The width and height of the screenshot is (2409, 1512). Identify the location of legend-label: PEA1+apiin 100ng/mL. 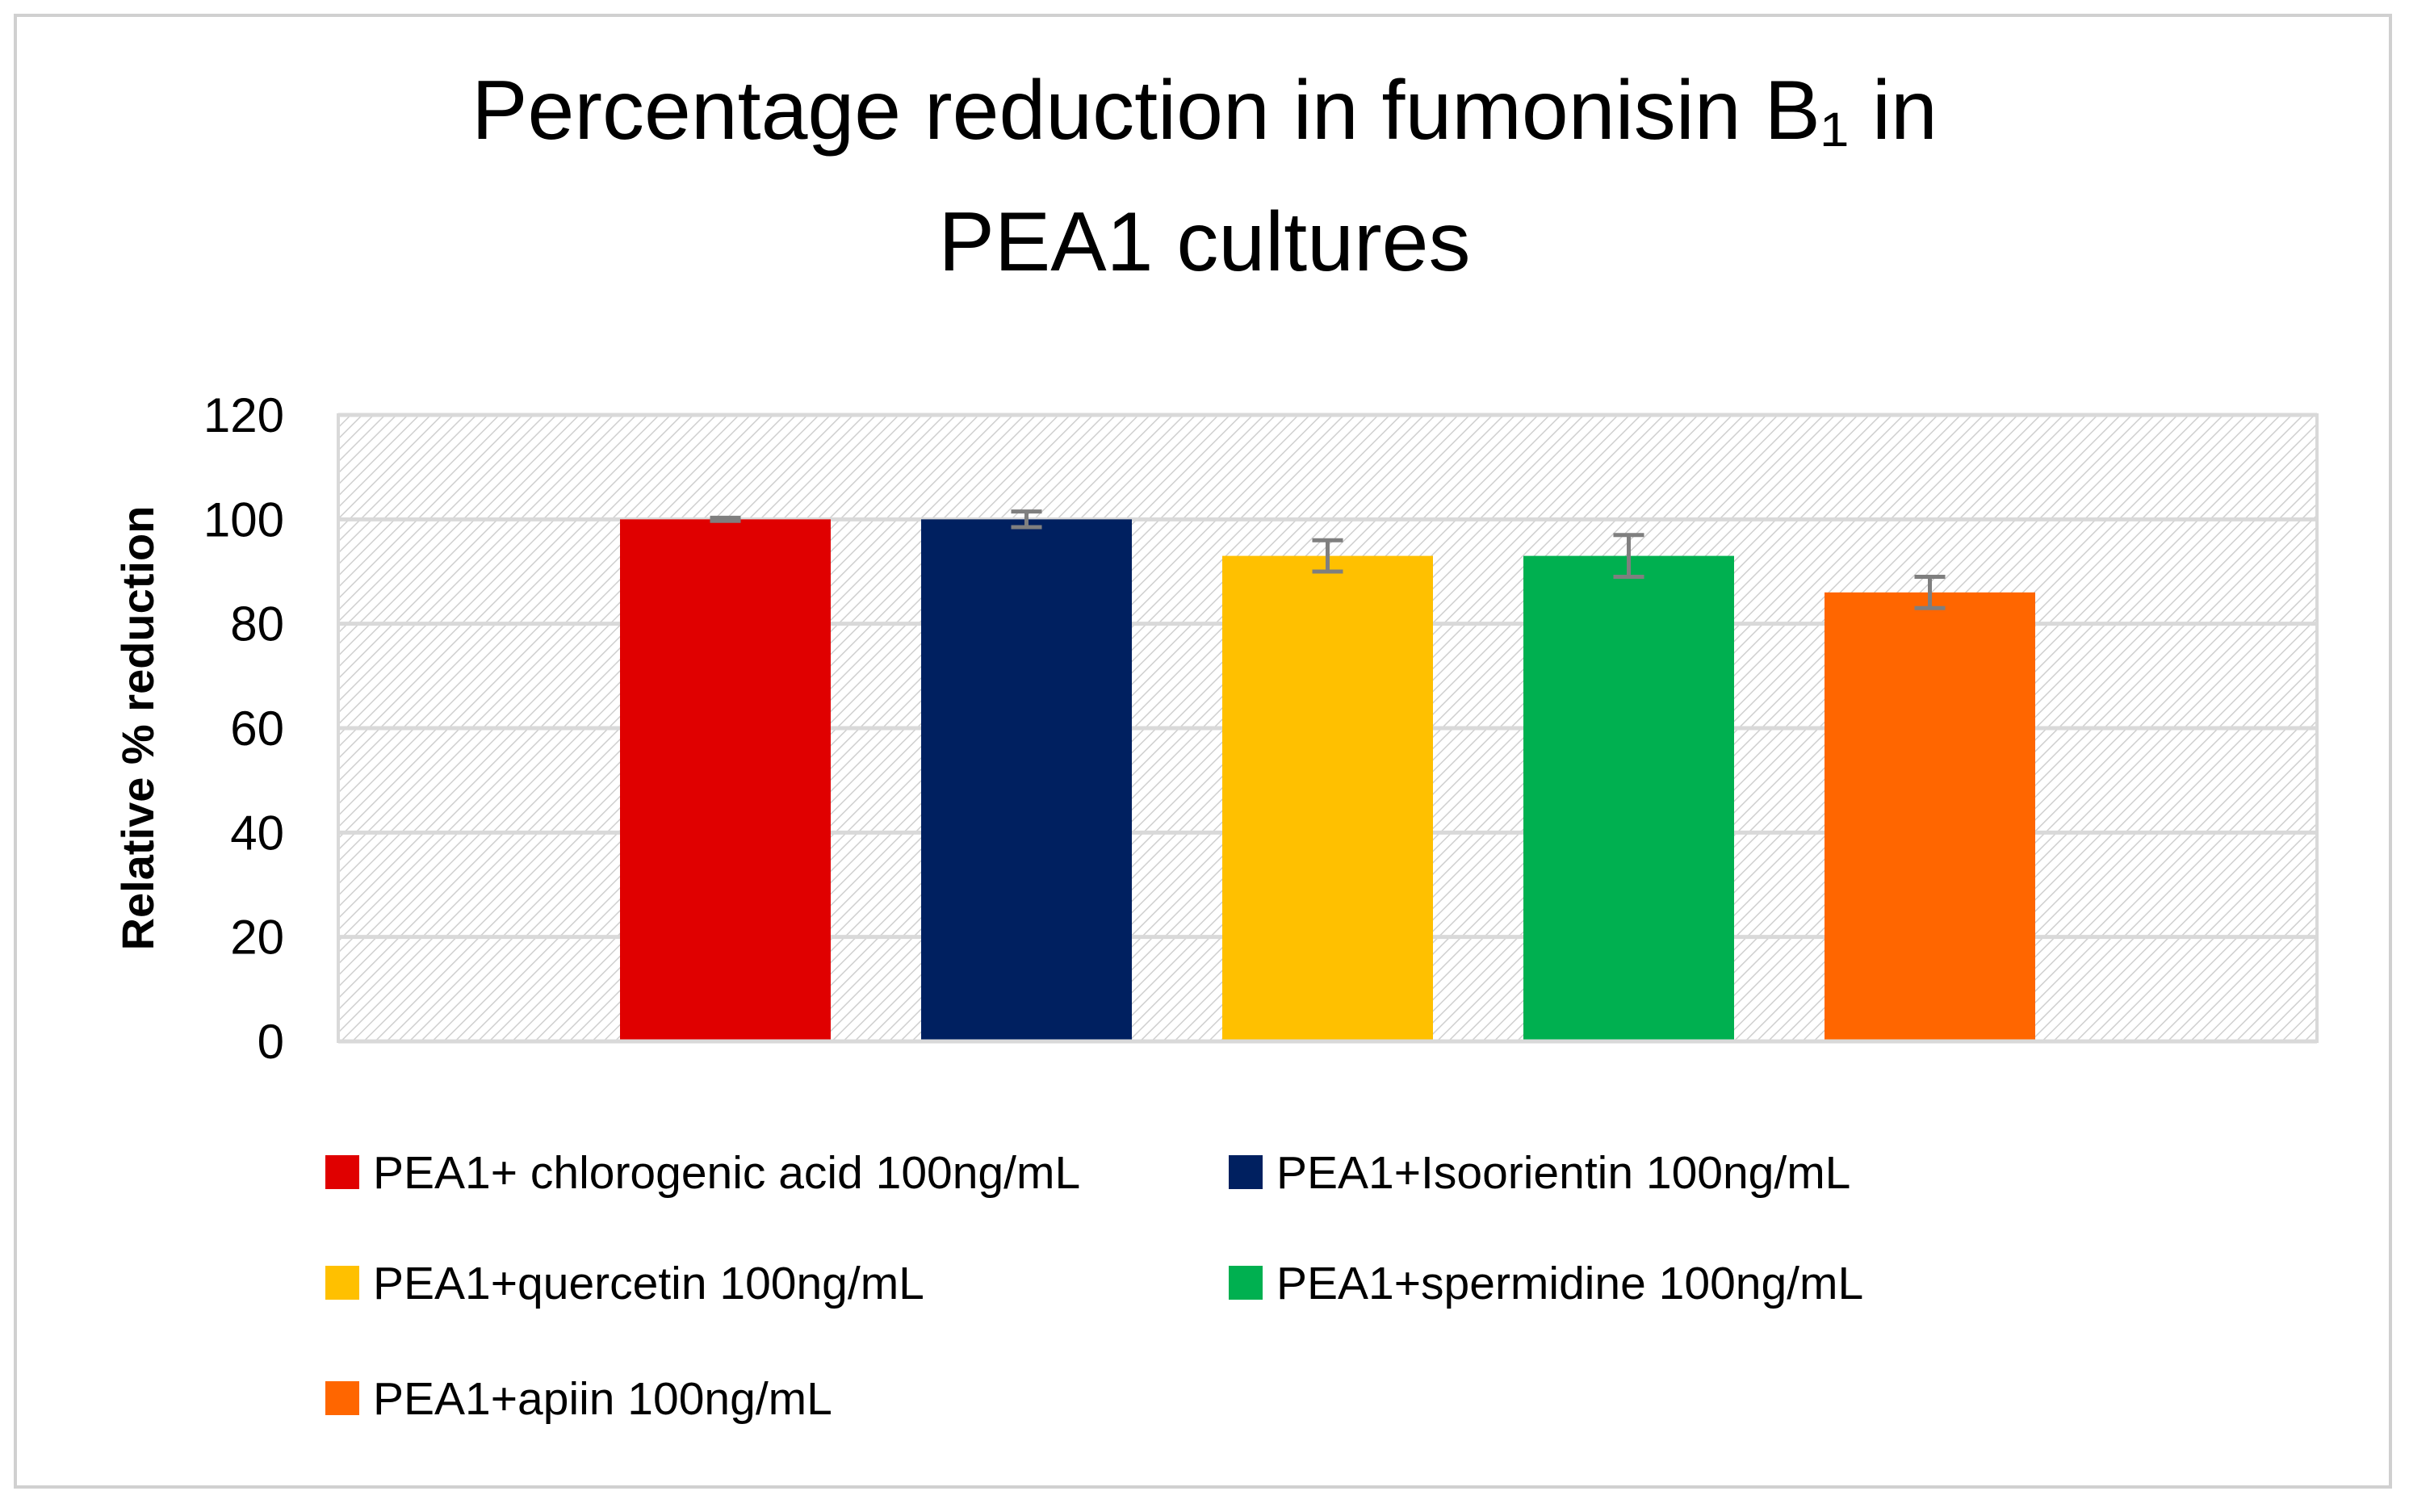
(602, 1399).